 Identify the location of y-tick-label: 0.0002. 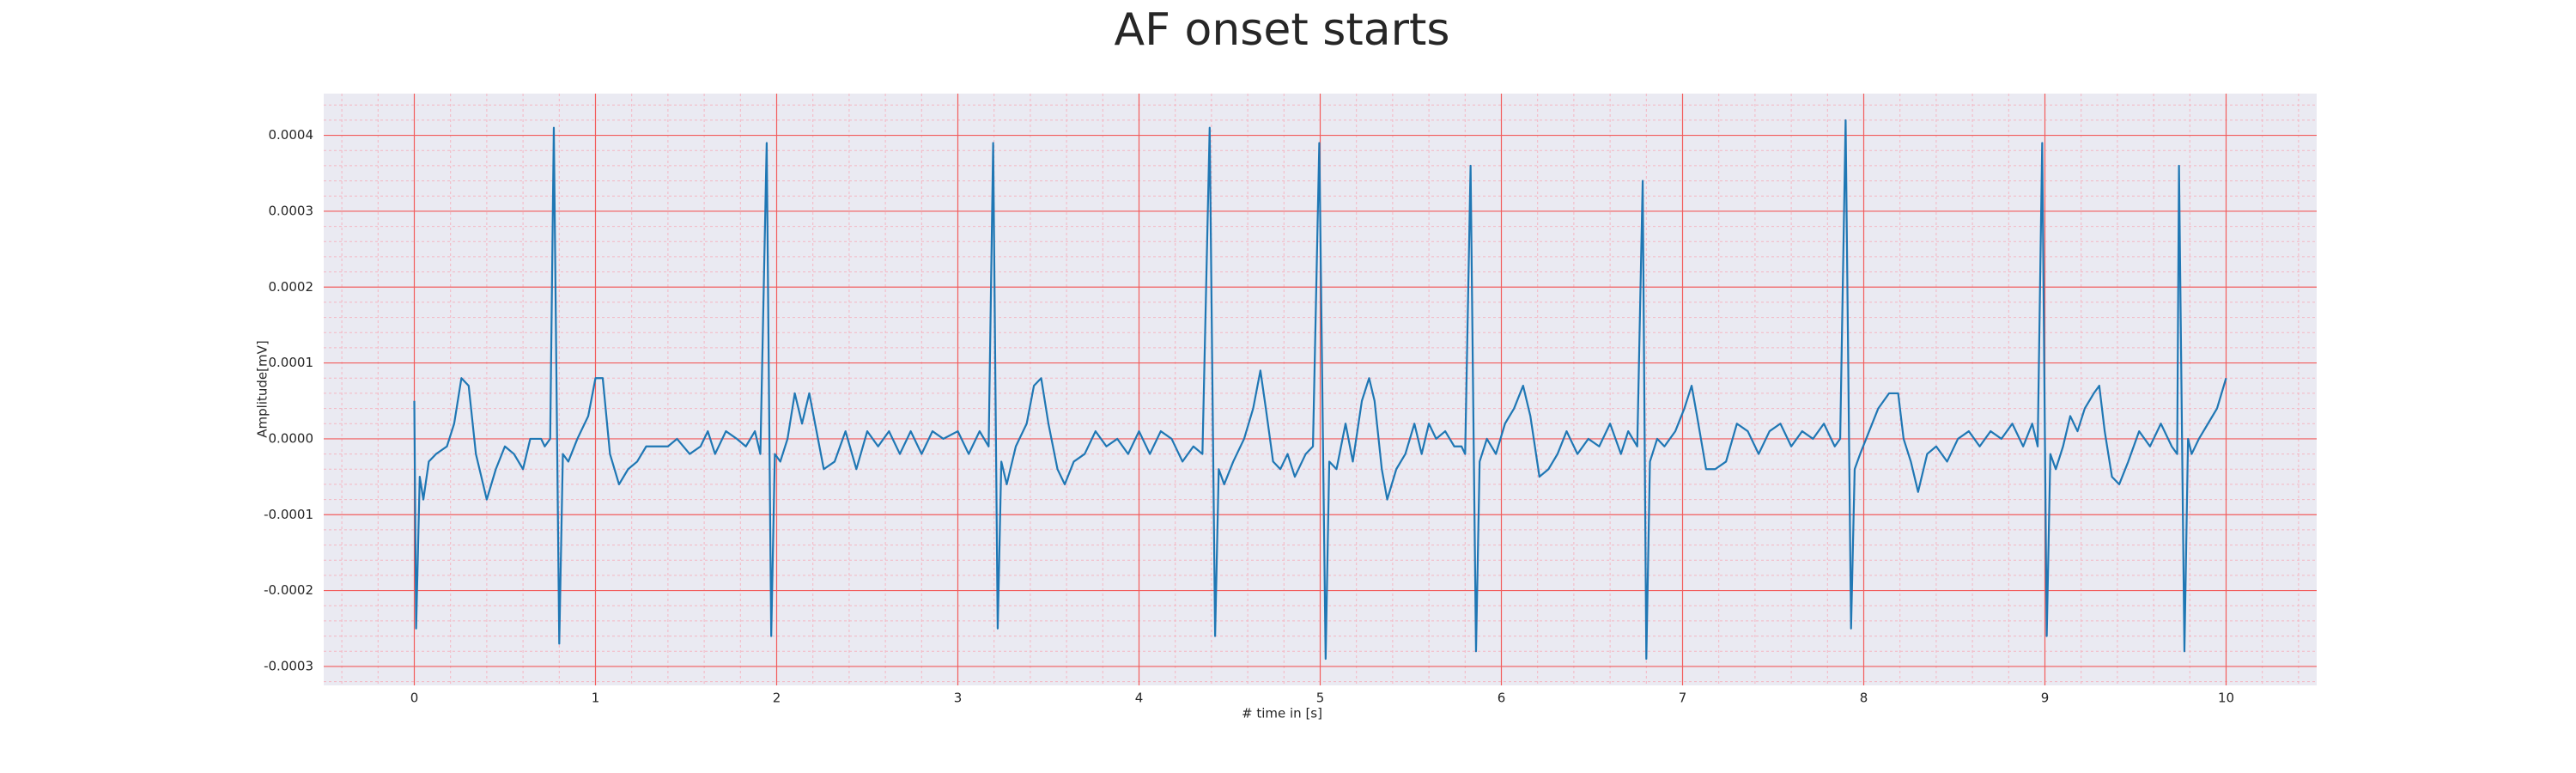
(291, 287).